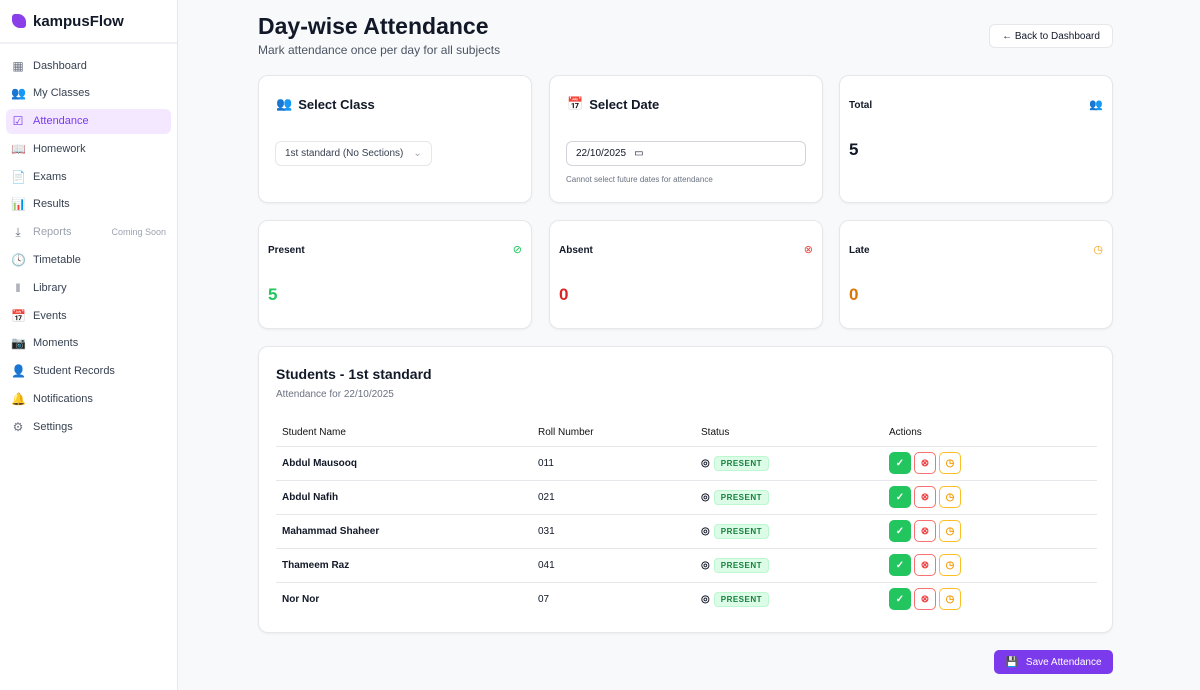 The width and height of the screenshot is (1200, 690). Describe the element at coordinates (336, 104) in the screenshot. I see `card-title: Select Class` at that location.